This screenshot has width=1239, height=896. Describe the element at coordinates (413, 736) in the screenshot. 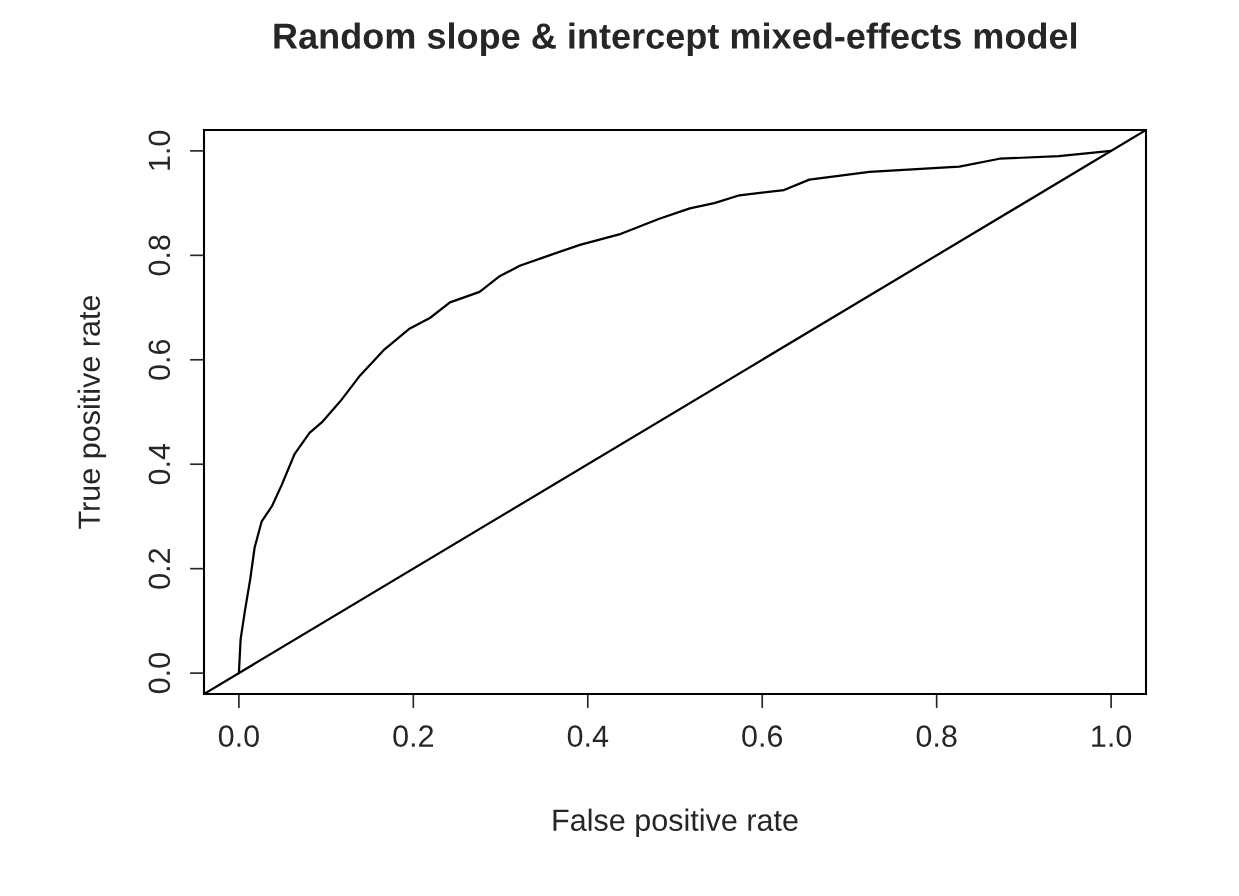

I see `x-tick-label: 0.2` at that location.